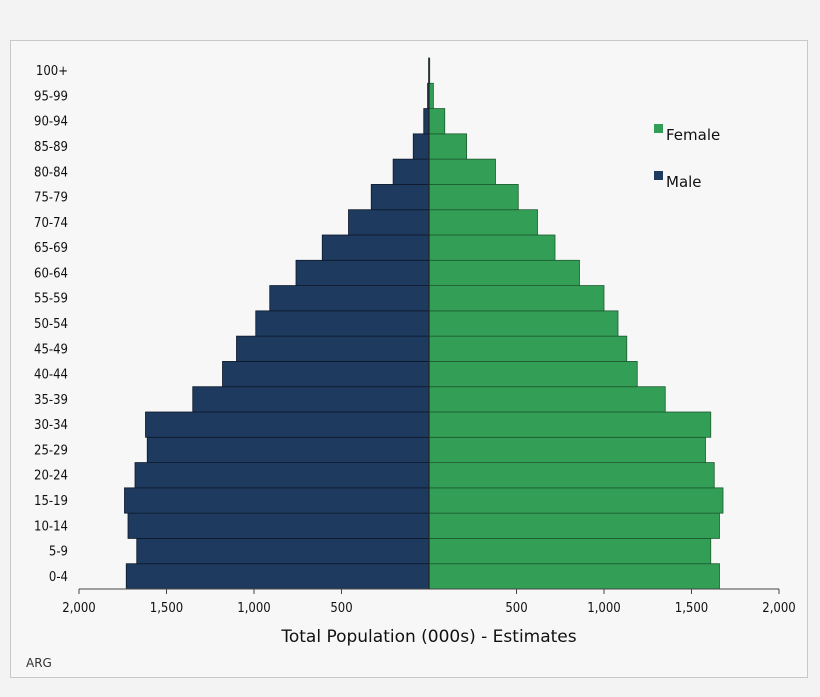 The width and height of the screenshot is (820, 697). Describe the element at coordinates (51, 122) in the screenshot. I see `age-label-90-94: 90-94` at that location.